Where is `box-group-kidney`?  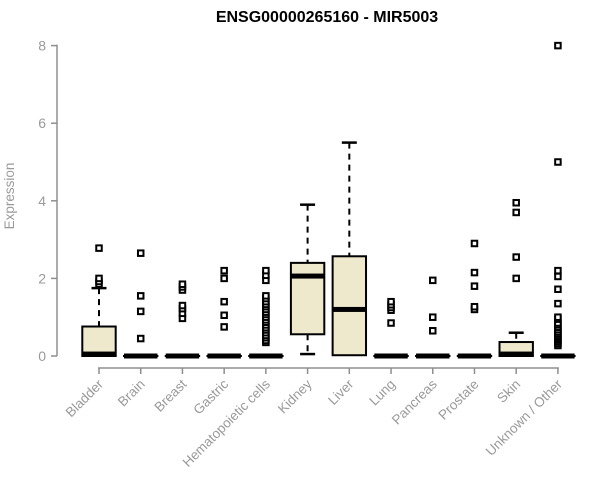 box-group-kidney is located at coordinates (307, 279).